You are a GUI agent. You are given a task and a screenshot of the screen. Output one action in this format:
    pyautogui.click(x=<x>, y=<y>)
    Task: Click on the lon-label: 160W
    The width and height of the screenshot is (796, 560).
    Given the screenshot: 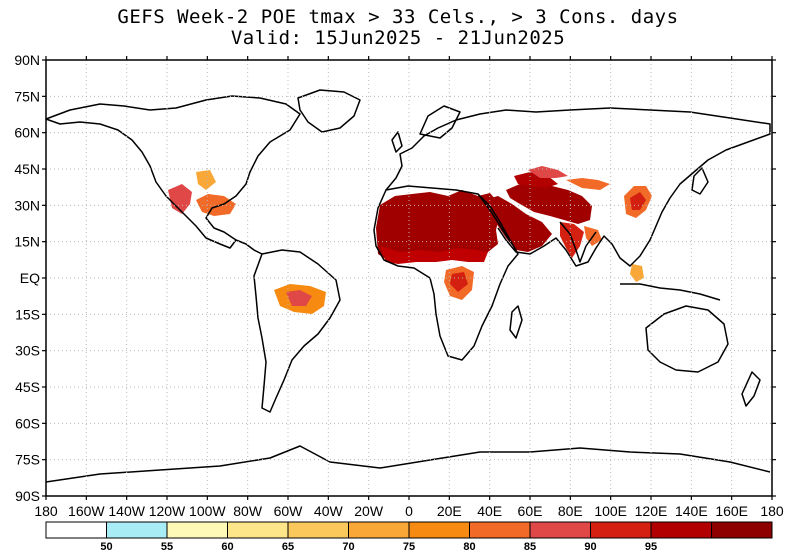 What is the action you would take?
    pyautogui.click(x=86, y=511)
    